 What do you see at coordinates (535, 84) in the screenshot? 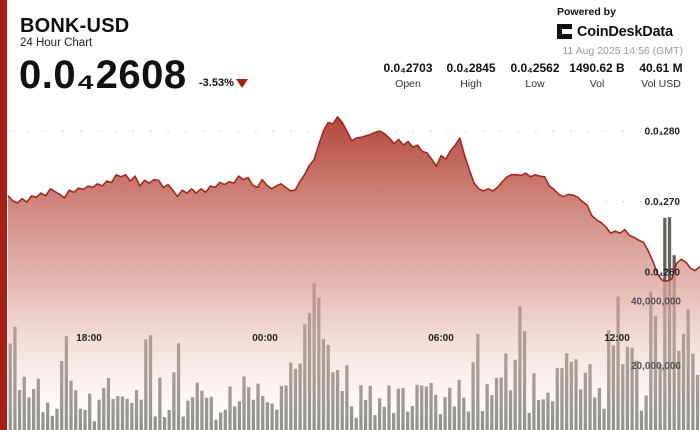
I see `stat-label: Low` at bounding box center [535, 84].